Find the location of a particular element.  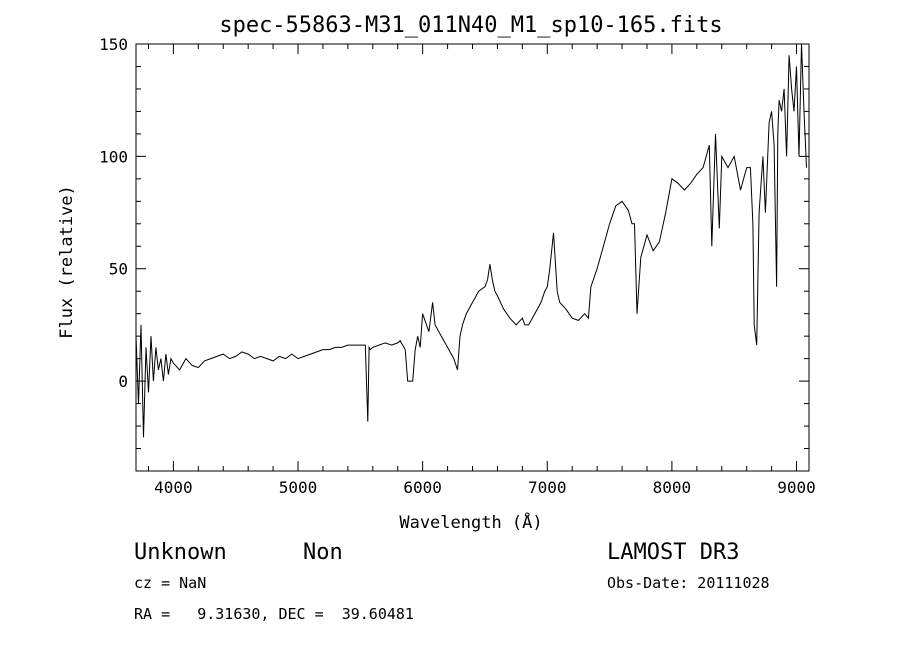

redshift-label: cz = NaN is located at coordinates (170, 583).